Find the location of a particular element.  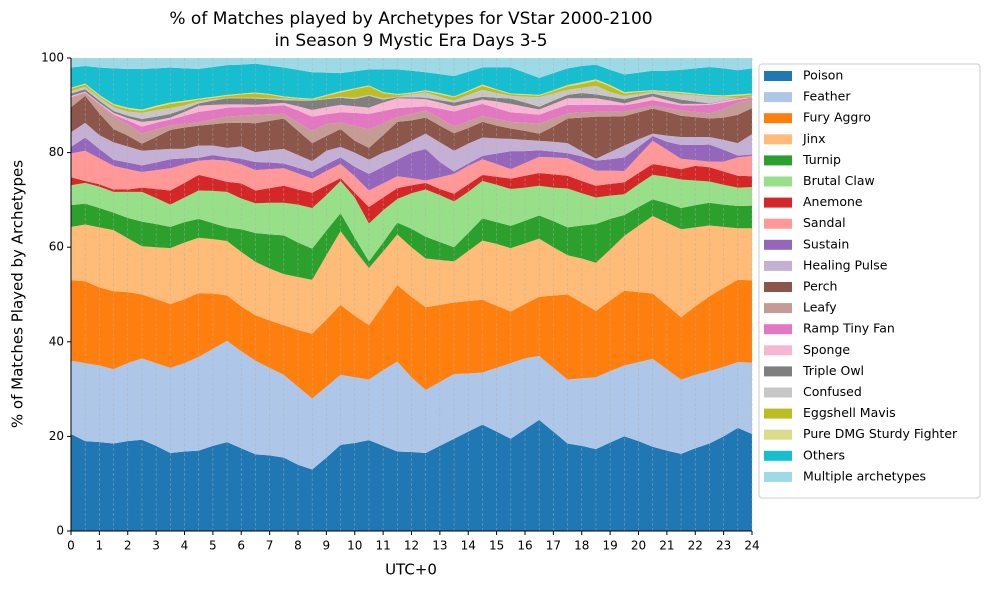

x-tick-label: 11 is located at coordinates (382, 546).